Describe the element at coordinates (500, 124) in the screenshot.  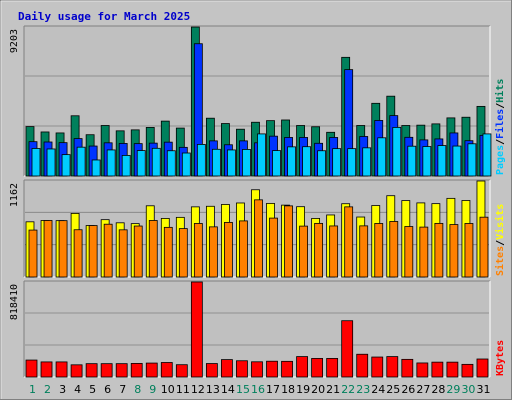
I see `hits-legend-files: Files` at that location.